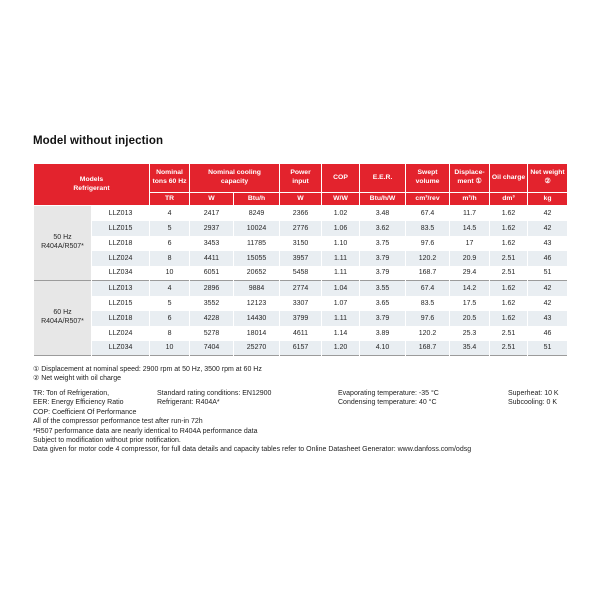 Image resolution: width=600 pixels, height=600 pixels. I want to click on value-cell: 17, so click(470, 243).